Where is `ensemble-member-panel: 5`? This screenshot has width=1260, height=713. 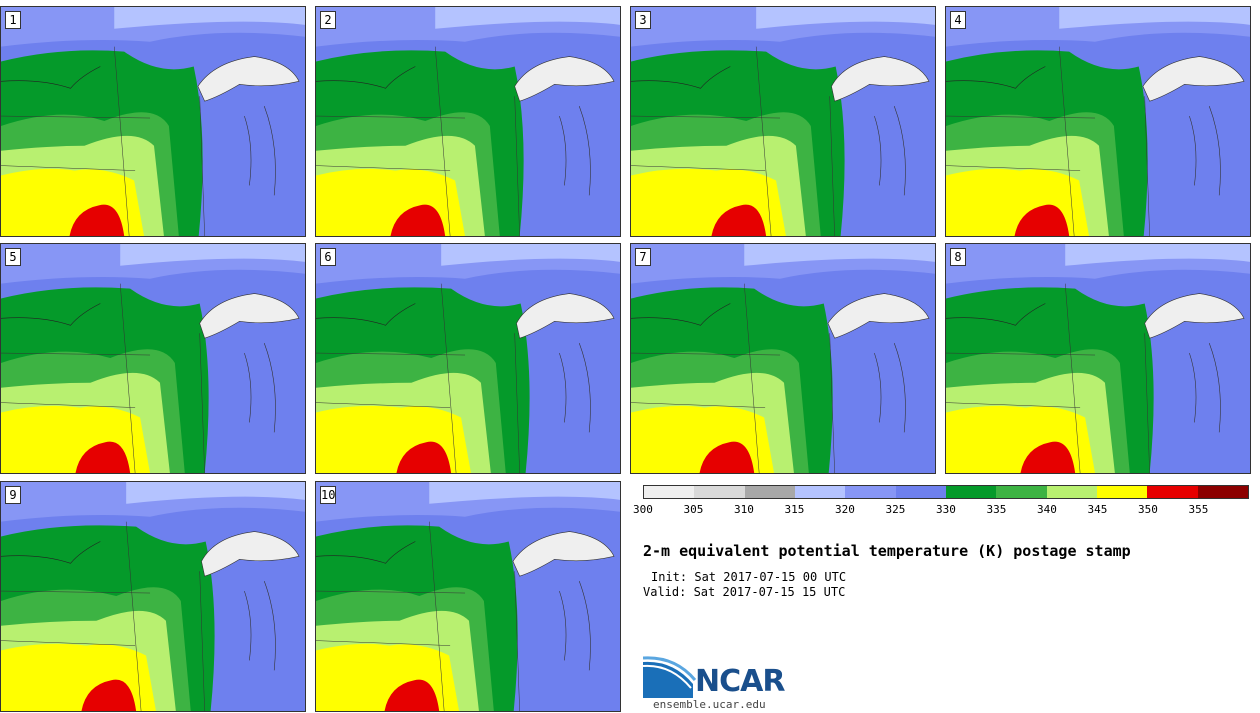 ensemble-member-panel: 5 is located at coordinates (153, 358).